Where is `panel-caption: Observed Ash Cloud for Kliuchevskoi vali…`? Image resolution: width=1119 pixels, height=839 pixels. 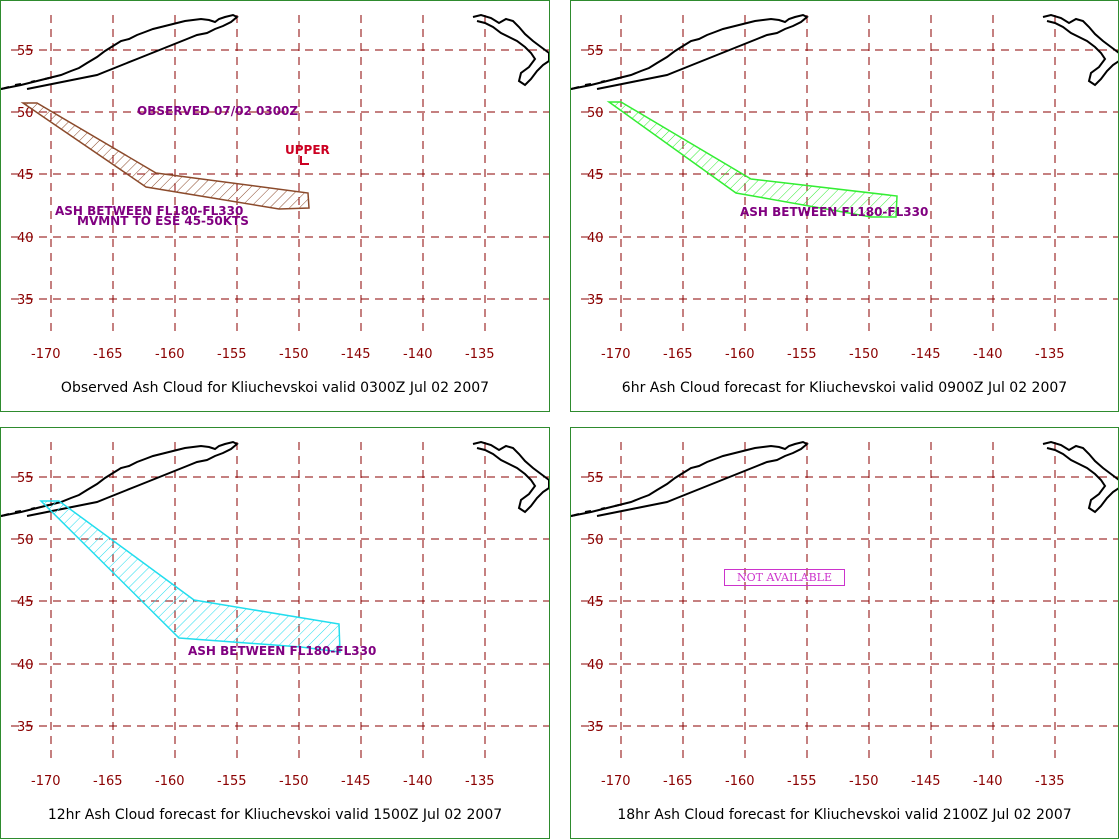 panel-caption: Observed Ash Cloud for Kliuchevskoi vali… is located at coordinates (275, 388).